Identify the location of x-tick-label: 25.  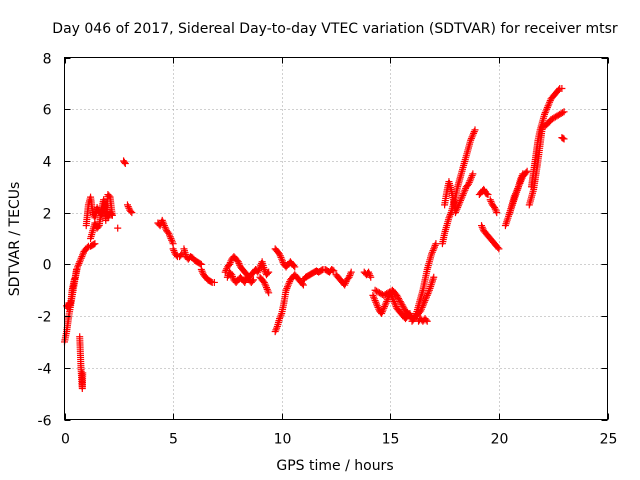
(609, 440).